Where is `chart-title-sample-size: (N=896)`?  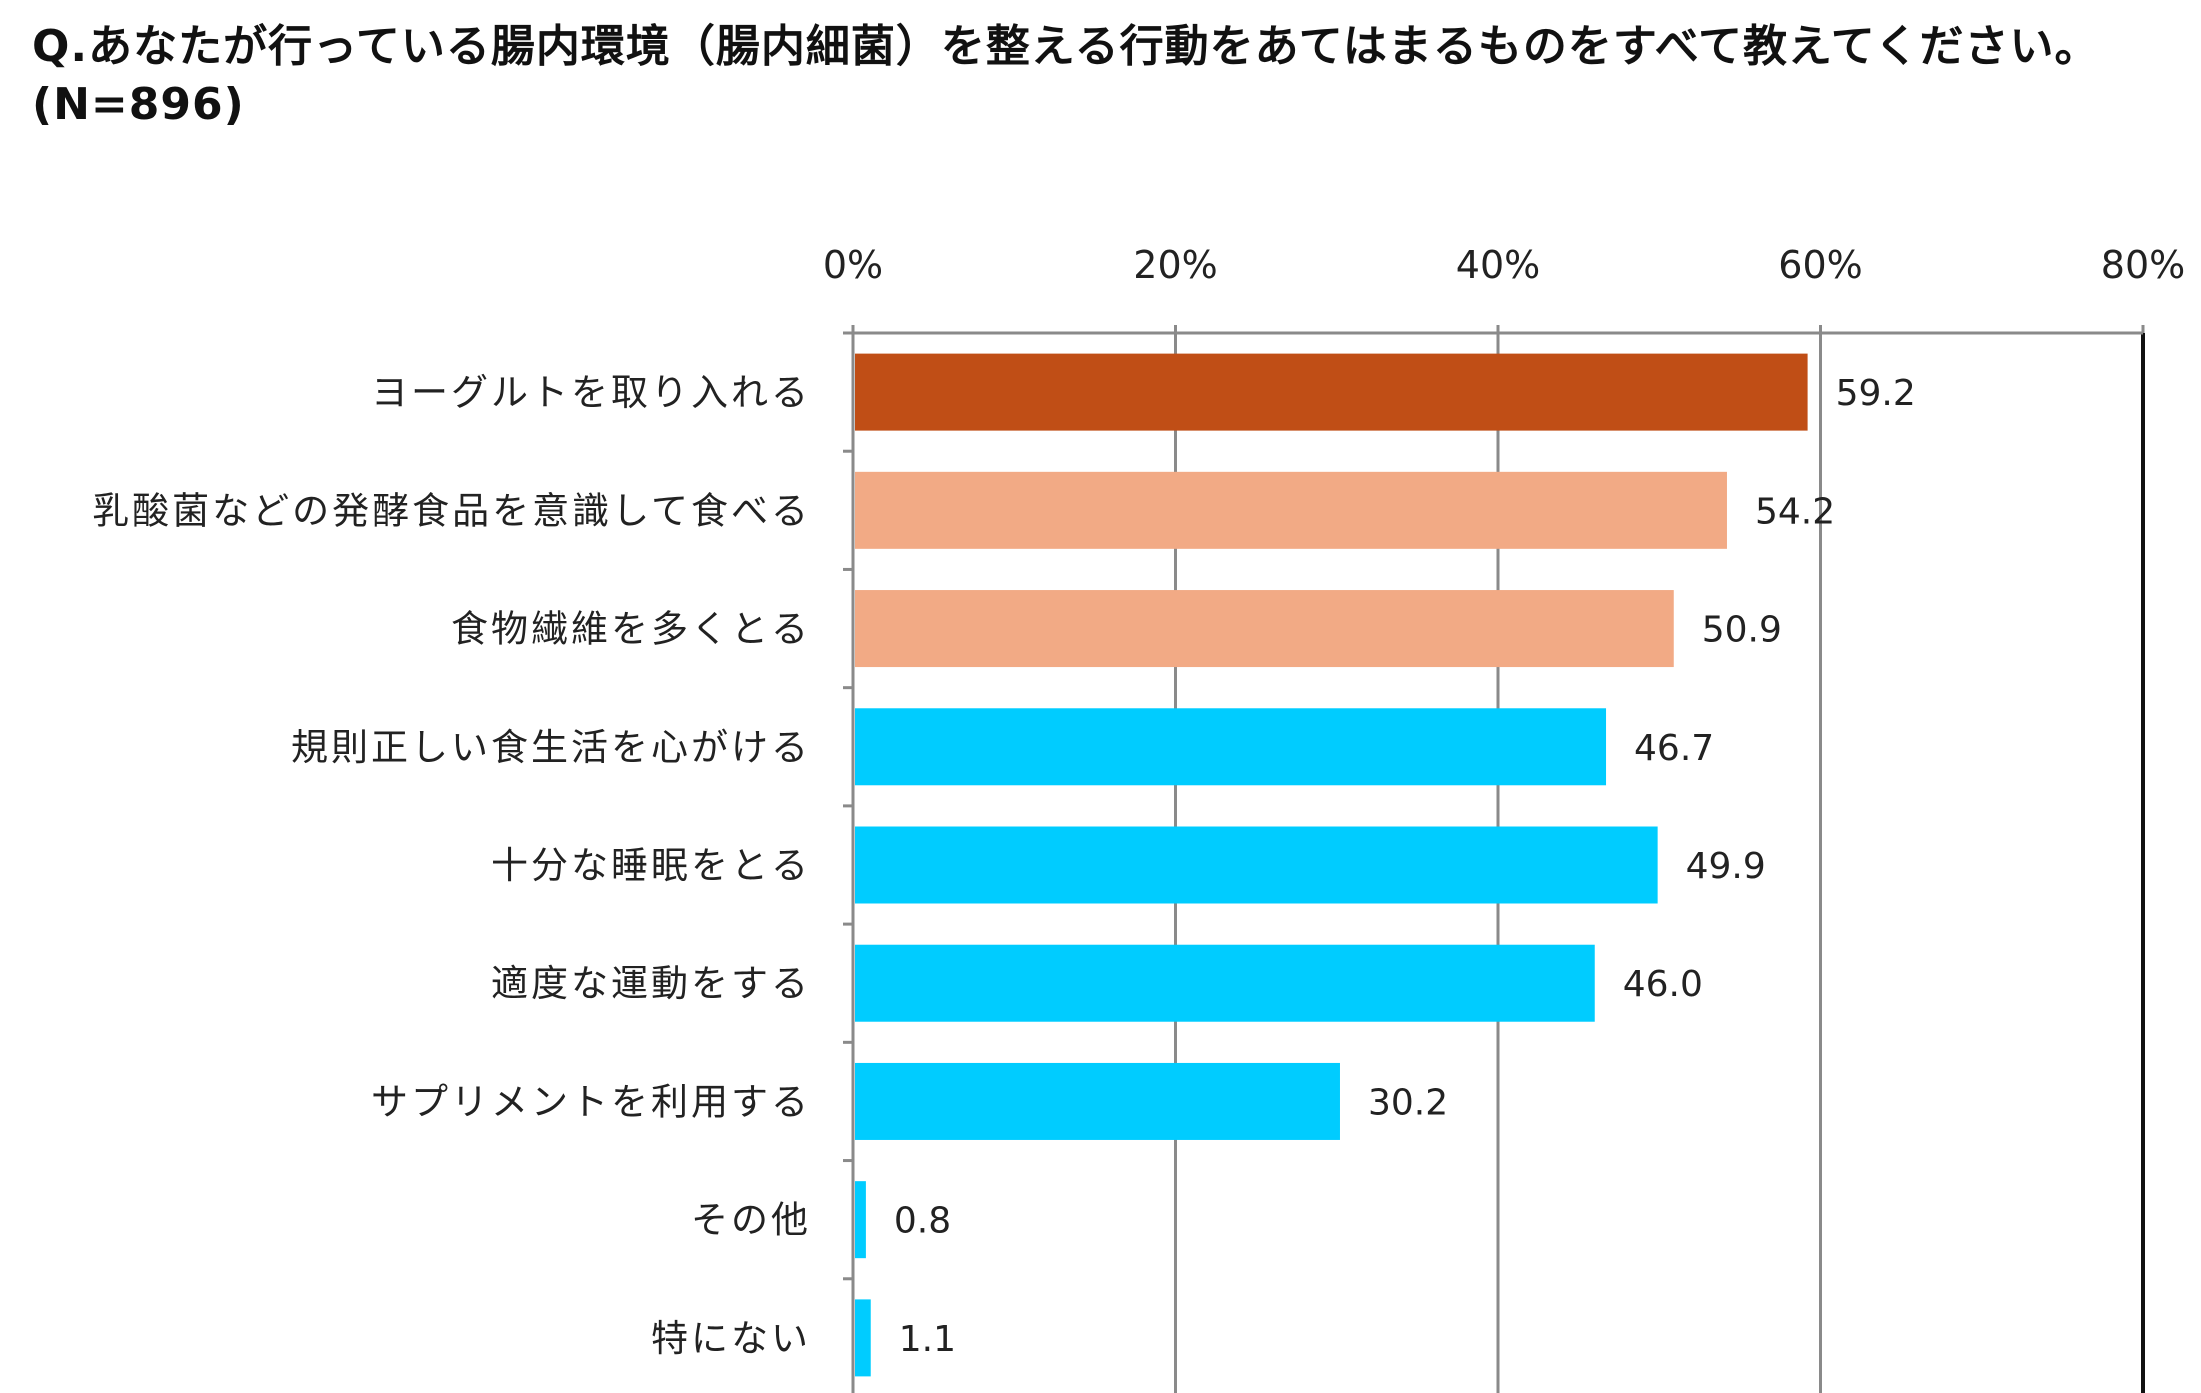
chart-title-sample-size: (N=896) is located at coordinates (138, 104).